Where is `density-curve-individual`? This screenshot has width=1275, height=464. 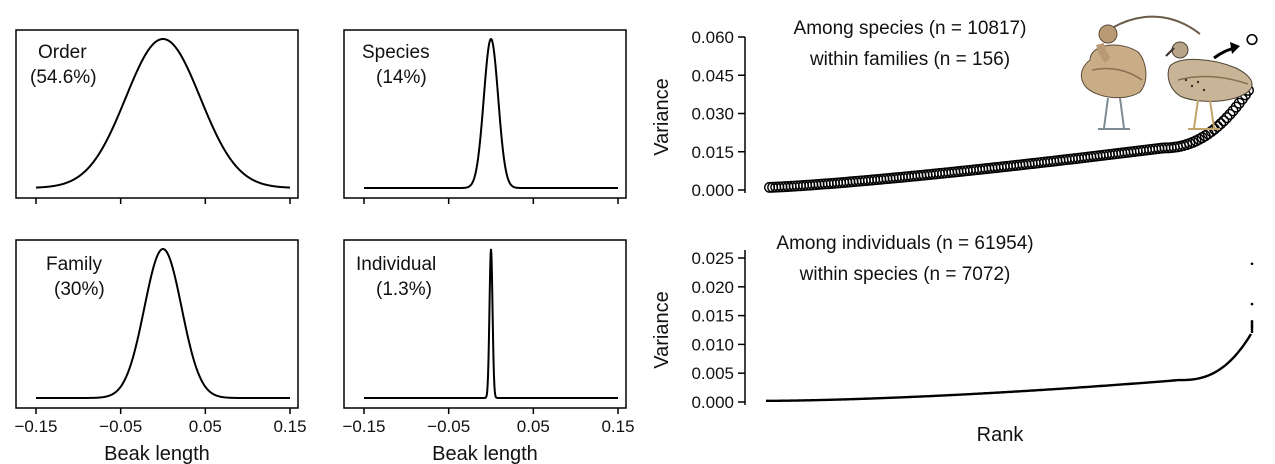 density-curve-individual is located at coordinates (491, 323).